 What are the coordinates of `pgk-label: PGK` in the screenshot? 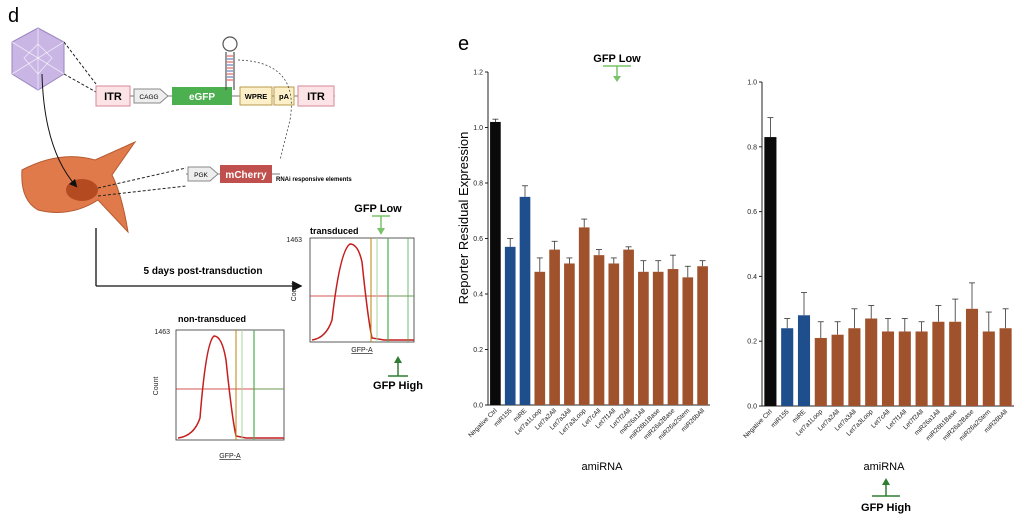 It's located at (201, 175).